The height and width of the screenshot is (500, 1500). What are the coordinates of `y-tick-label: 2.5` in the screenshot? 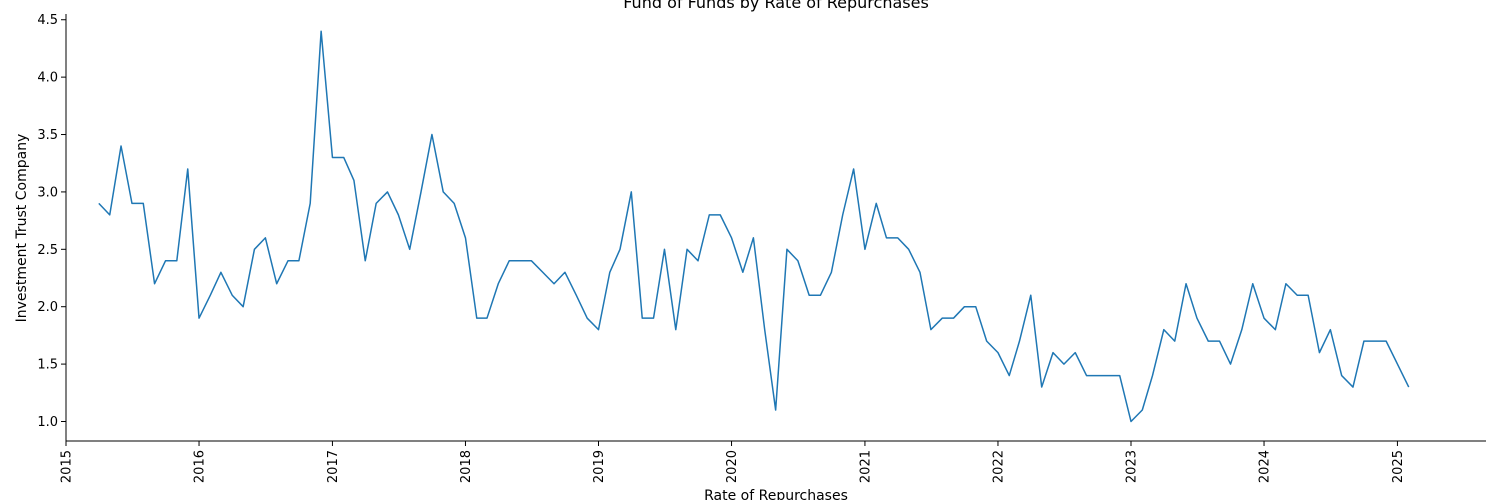 It's located at (47, 250).